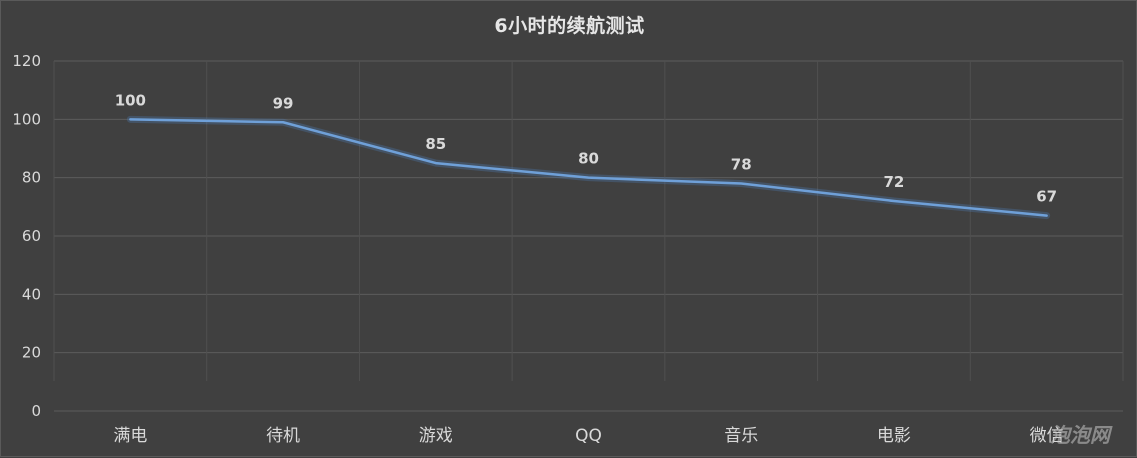 This screenshot has height=458, width=1137. What do you see at coordinates (741, 165) in the screenshot?
I see `data-label: 78` at bounding box center [741, 165].